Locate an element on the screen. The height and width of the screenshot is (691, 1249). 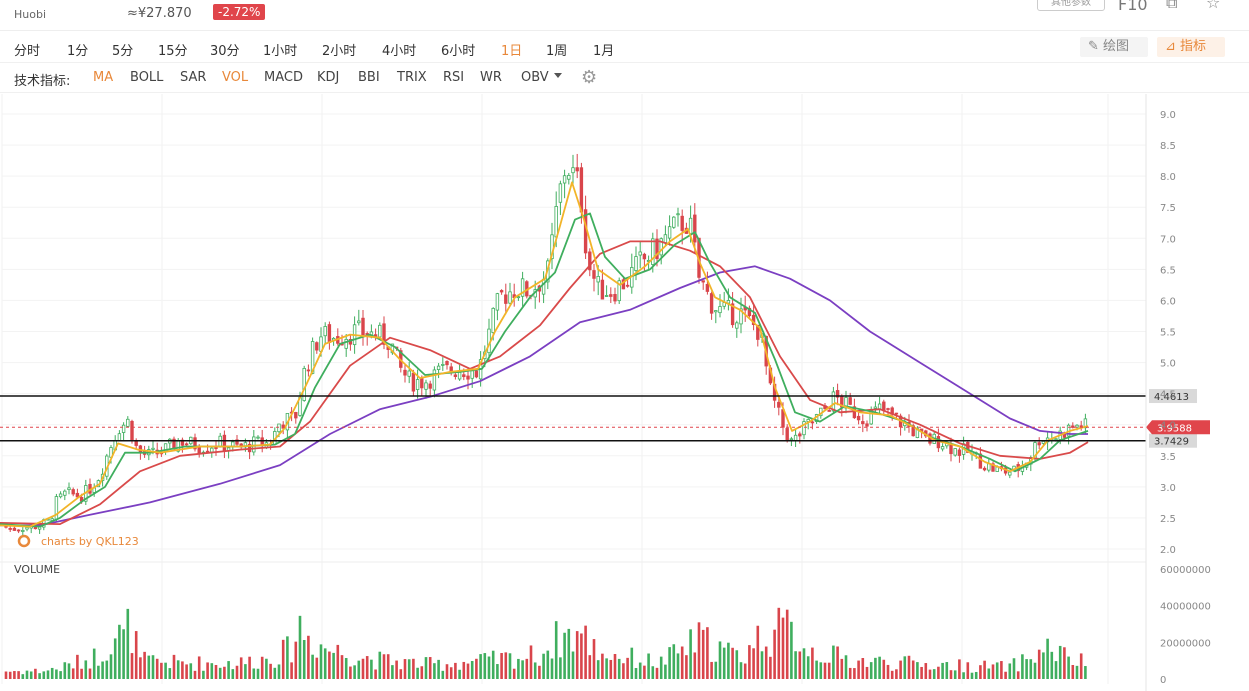
ind-bbi: BBI is located at coordinates (369, 77).